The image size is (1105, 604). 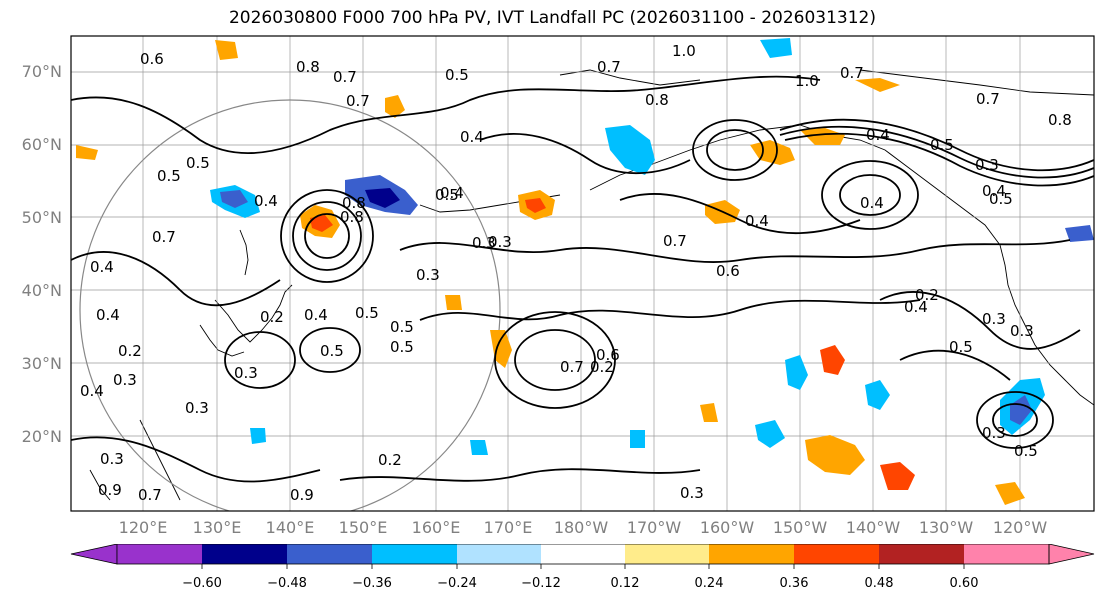 What do you see at coordinates (625, 583) in the screenshot?
I see `colorbar-tick: 0.12` at bounding box center [625, 583].